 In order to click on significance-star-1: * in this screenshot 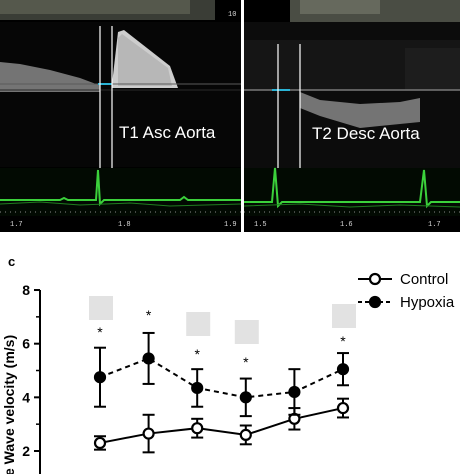, I will do `click(100, 332)`.